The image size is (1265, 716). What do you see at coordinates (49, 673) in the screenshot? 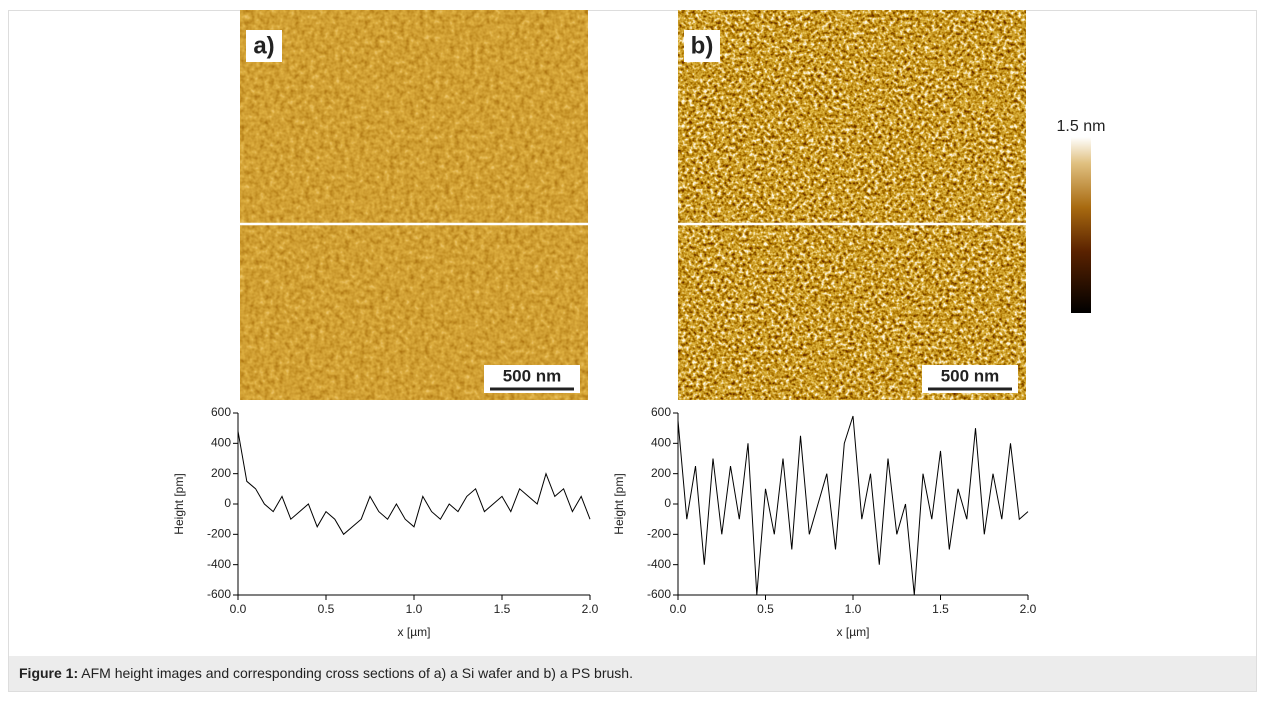
I see `caption-label: Figure 1:` at bounding box center [49, 673].